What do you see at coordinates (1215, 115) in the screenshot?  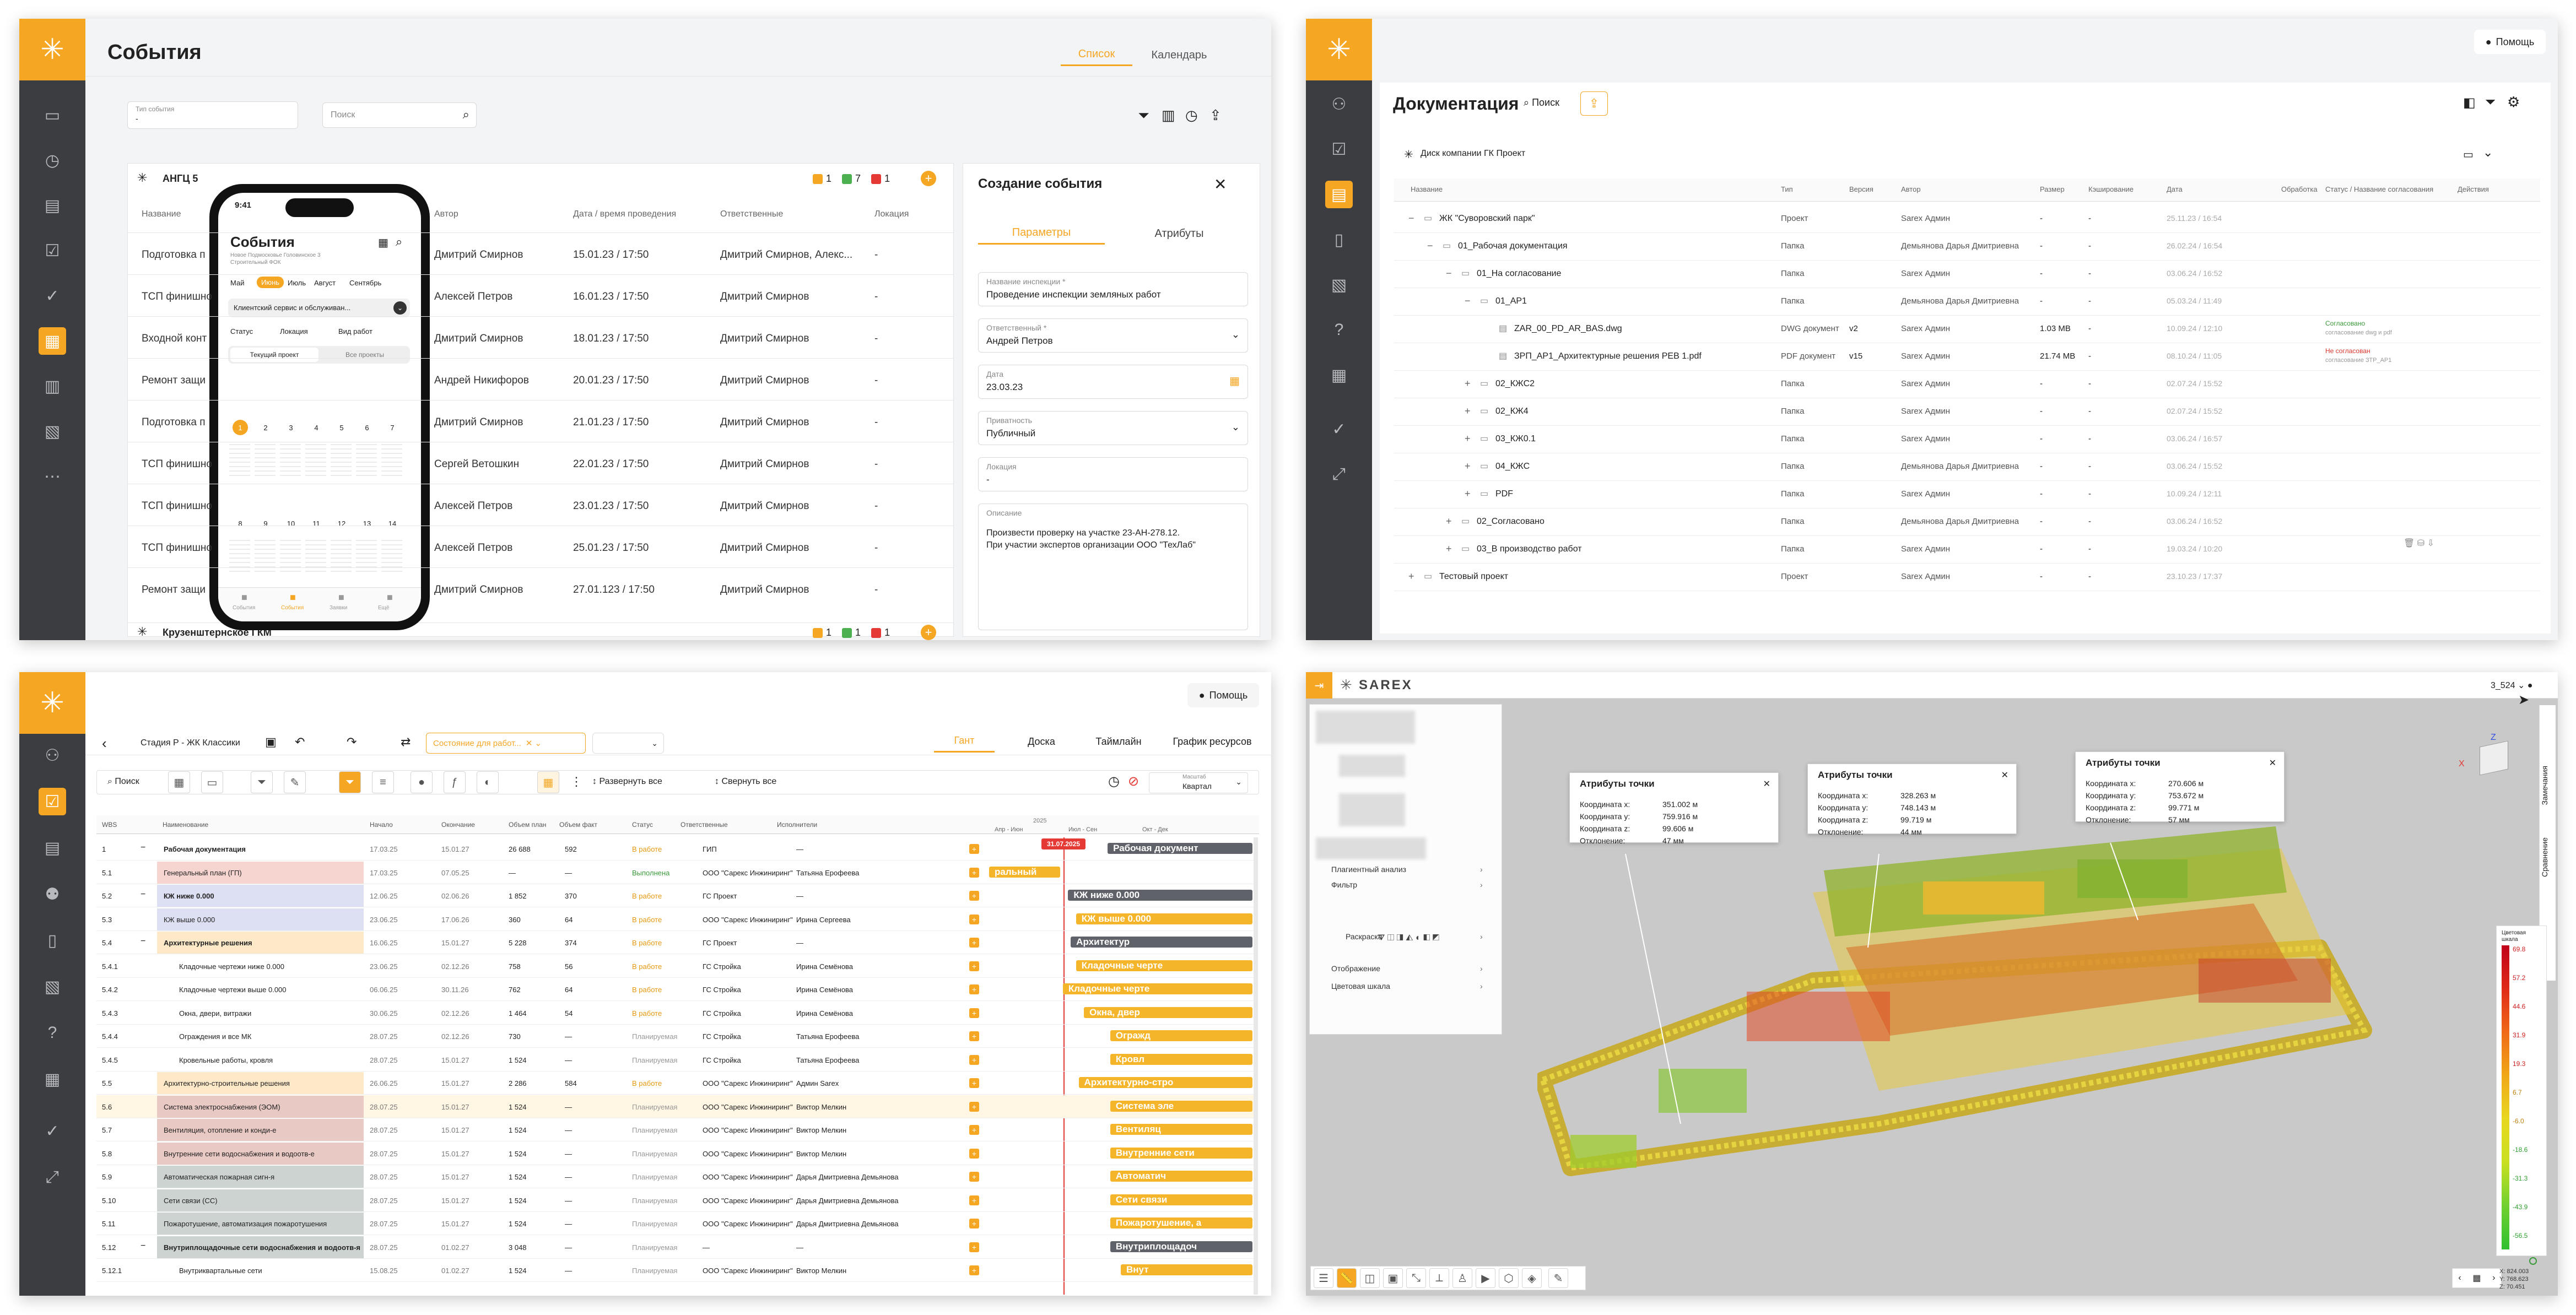 I see `export-icon: ⇪` at bounding box center [1215, 115].